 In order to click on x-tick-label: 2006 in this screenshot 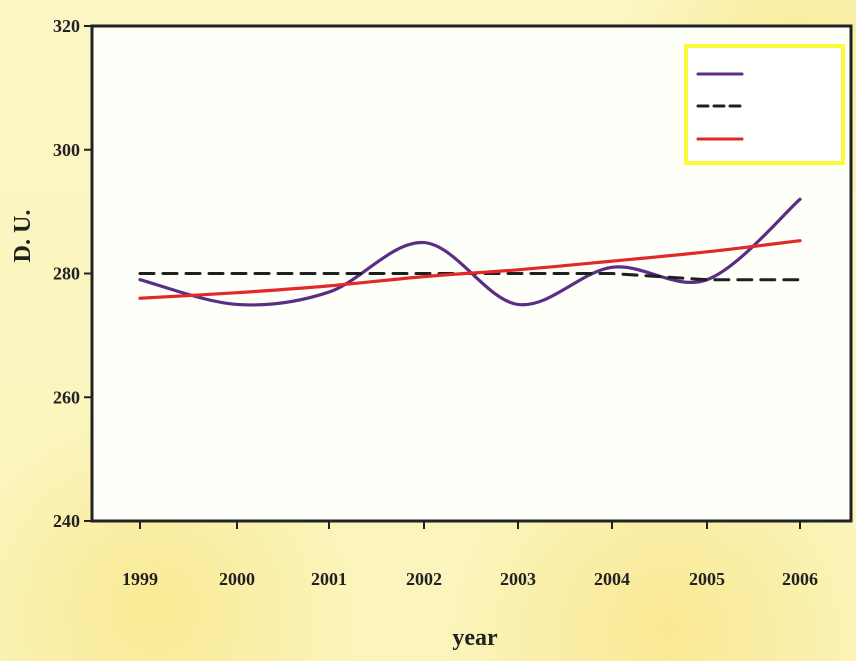, I will do `click(800, 579)`.